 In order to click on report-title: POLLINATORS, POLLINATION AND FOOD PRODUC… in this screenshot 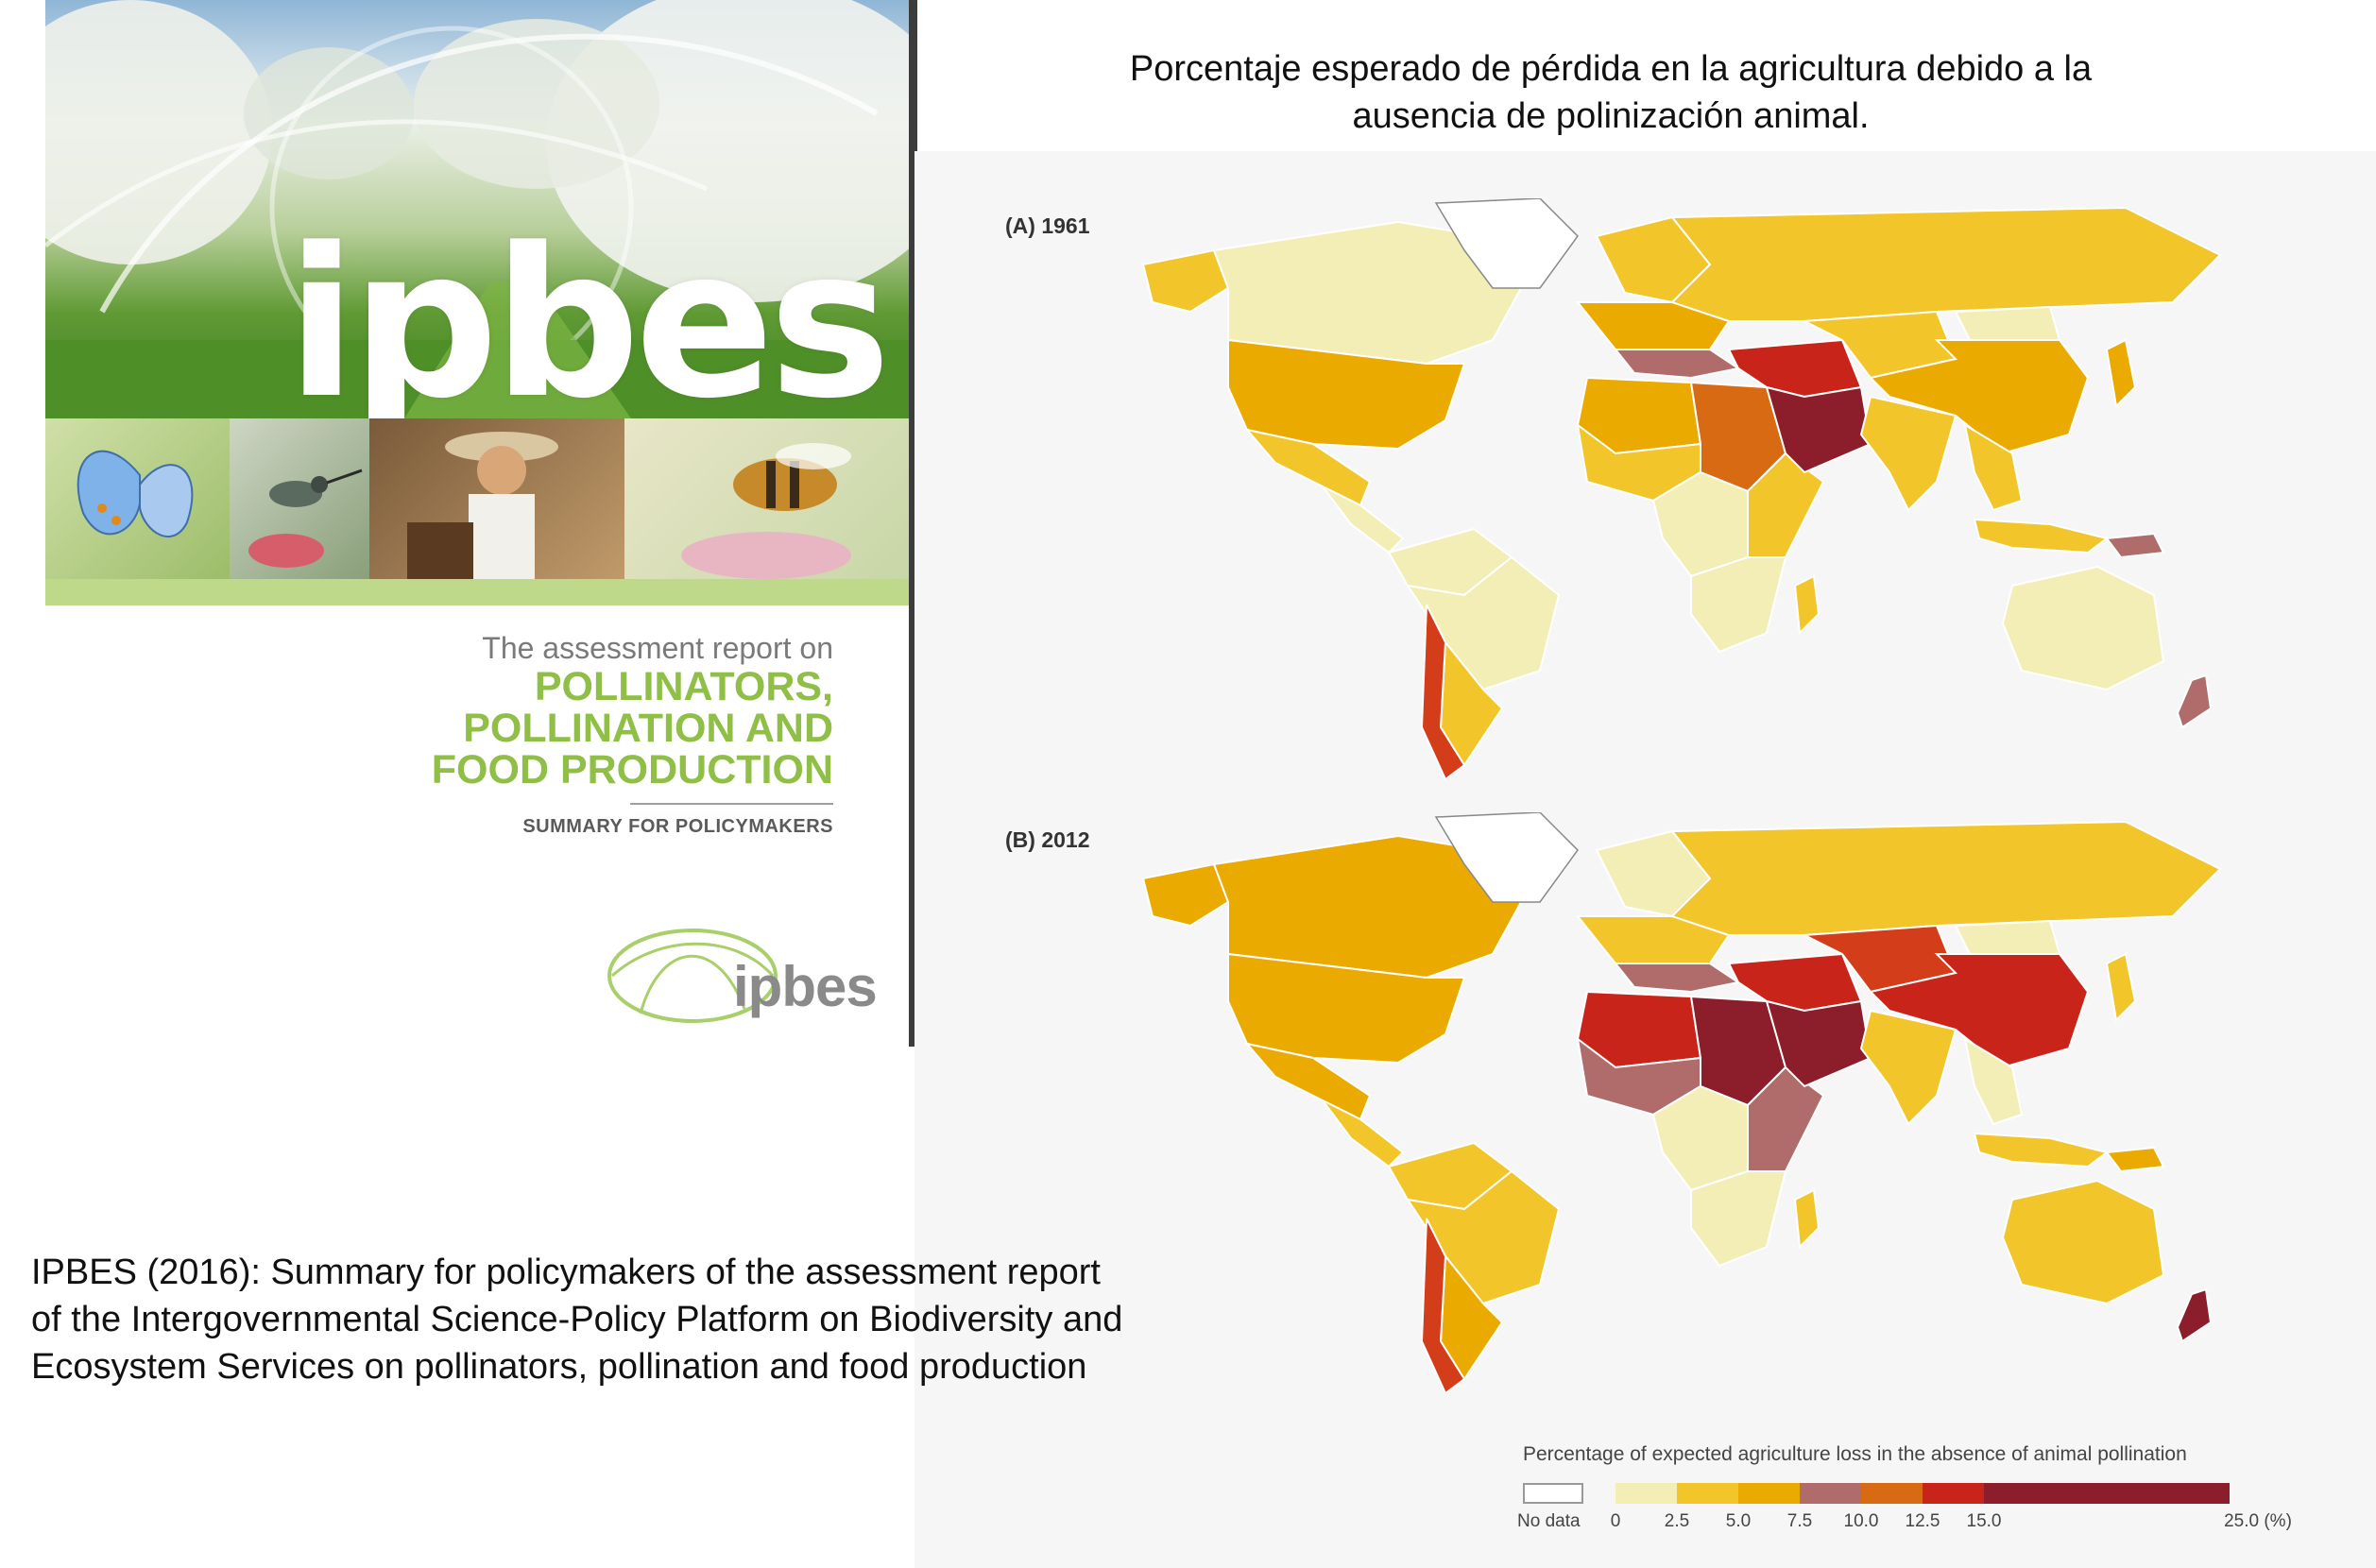, I will do `click(502, 728)`.